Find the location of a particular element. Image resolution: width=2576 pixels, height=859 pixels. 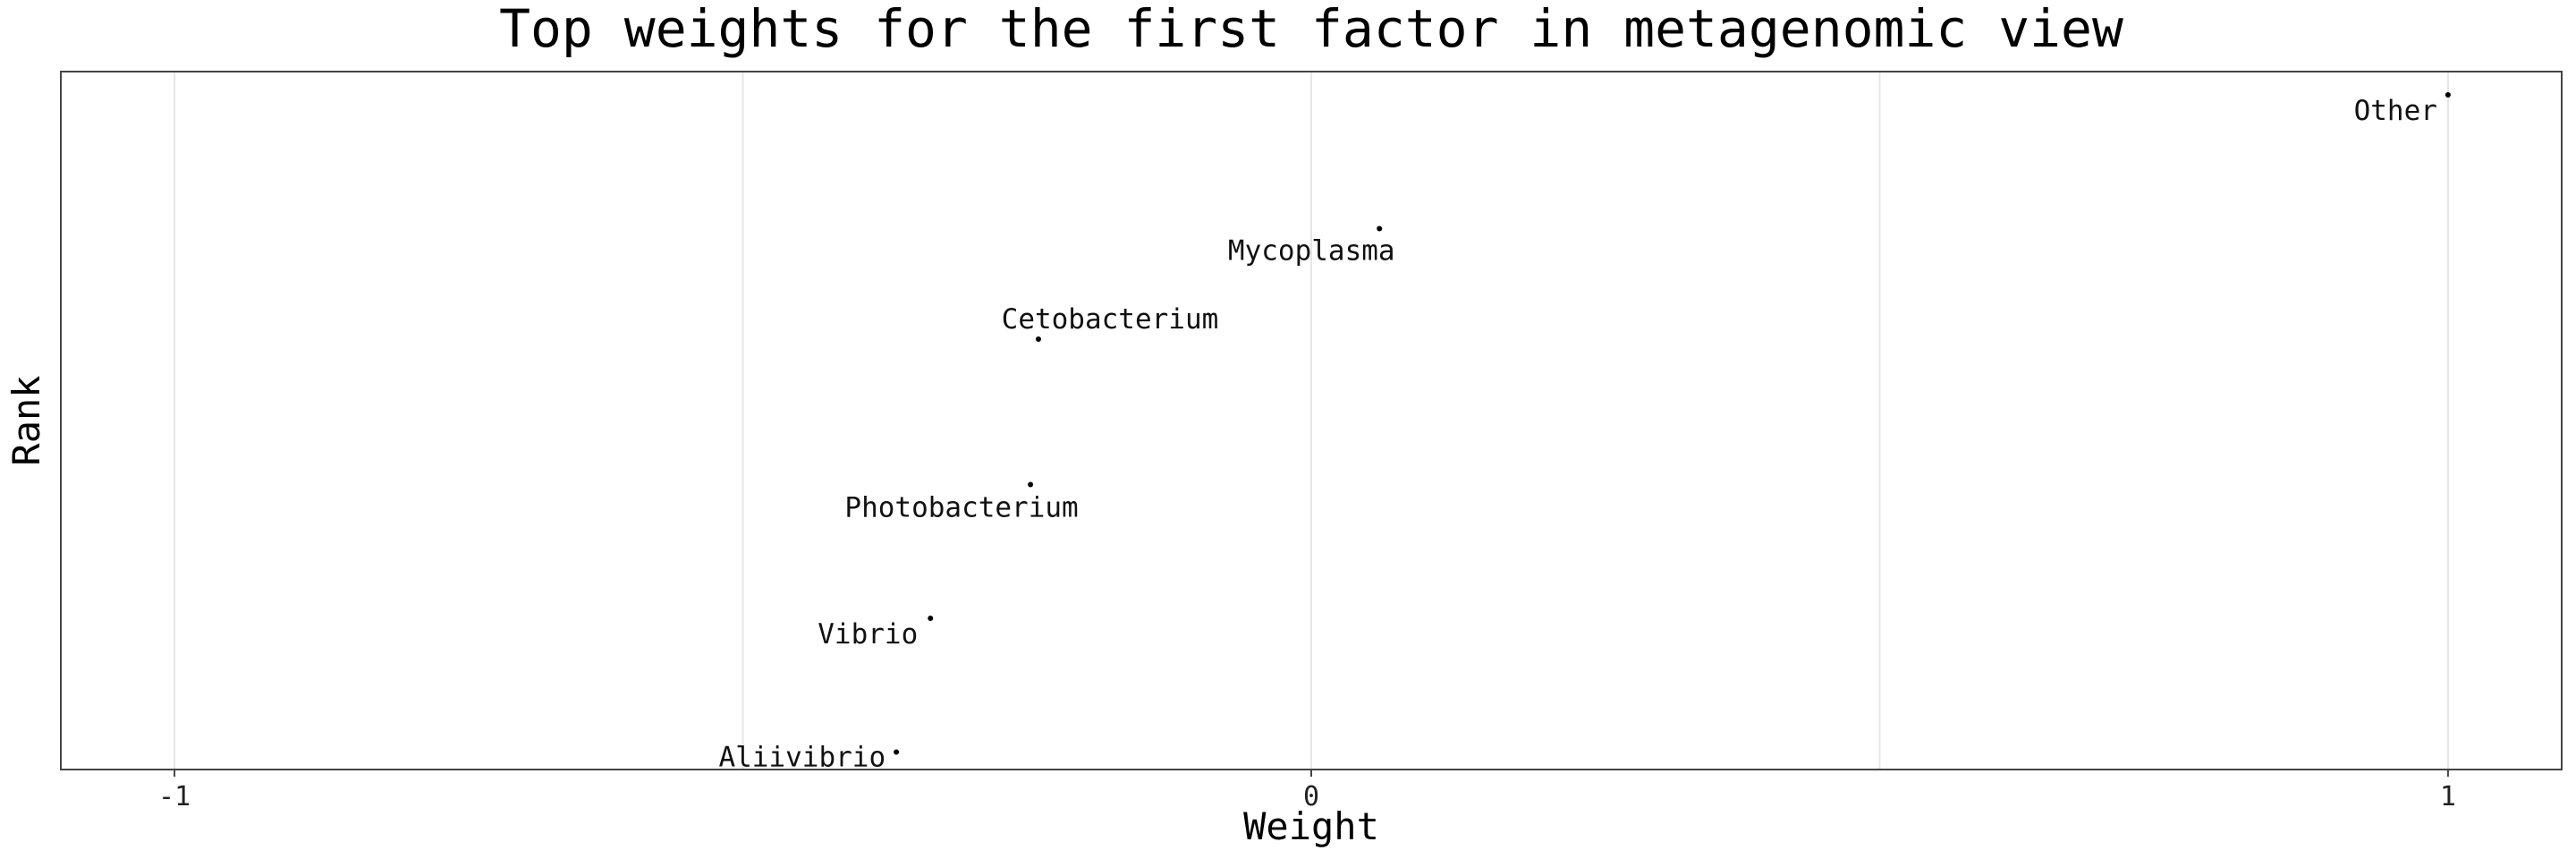

point-label: Vibrio is located at coordinates (868, 634).